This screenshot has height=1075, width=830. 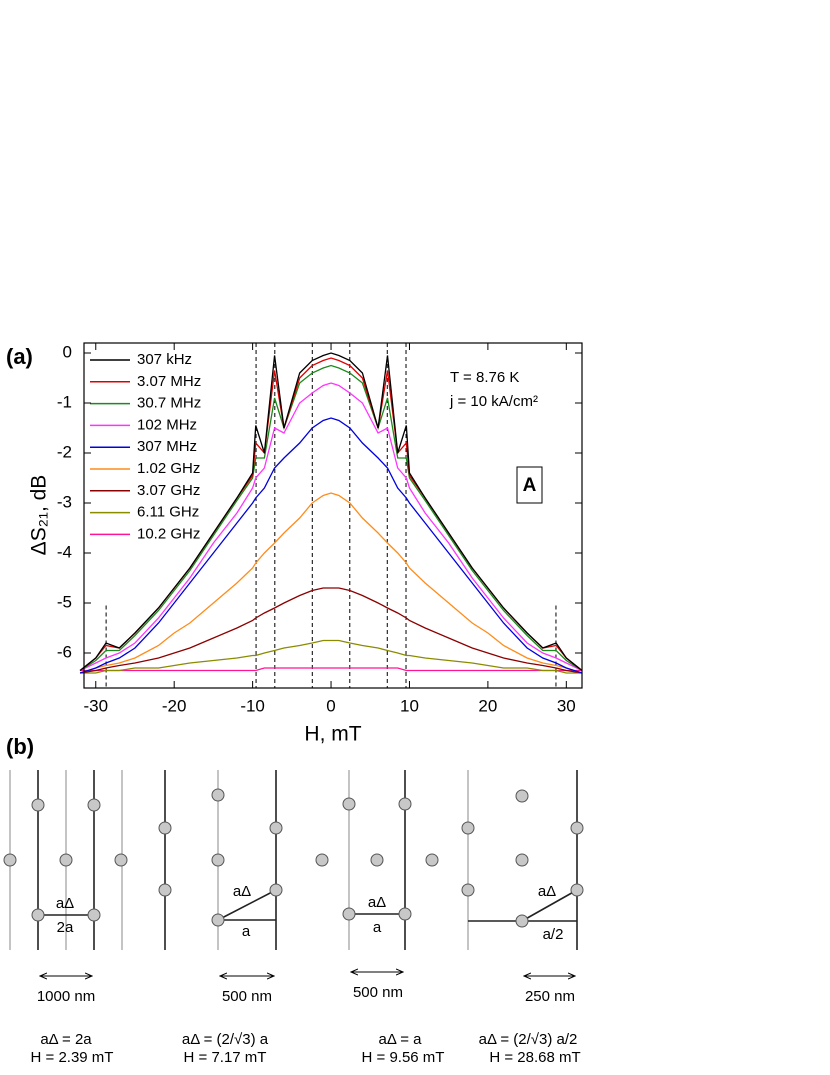 I want to click on scale-label: 1000 nm, so click(x=66, y=996).